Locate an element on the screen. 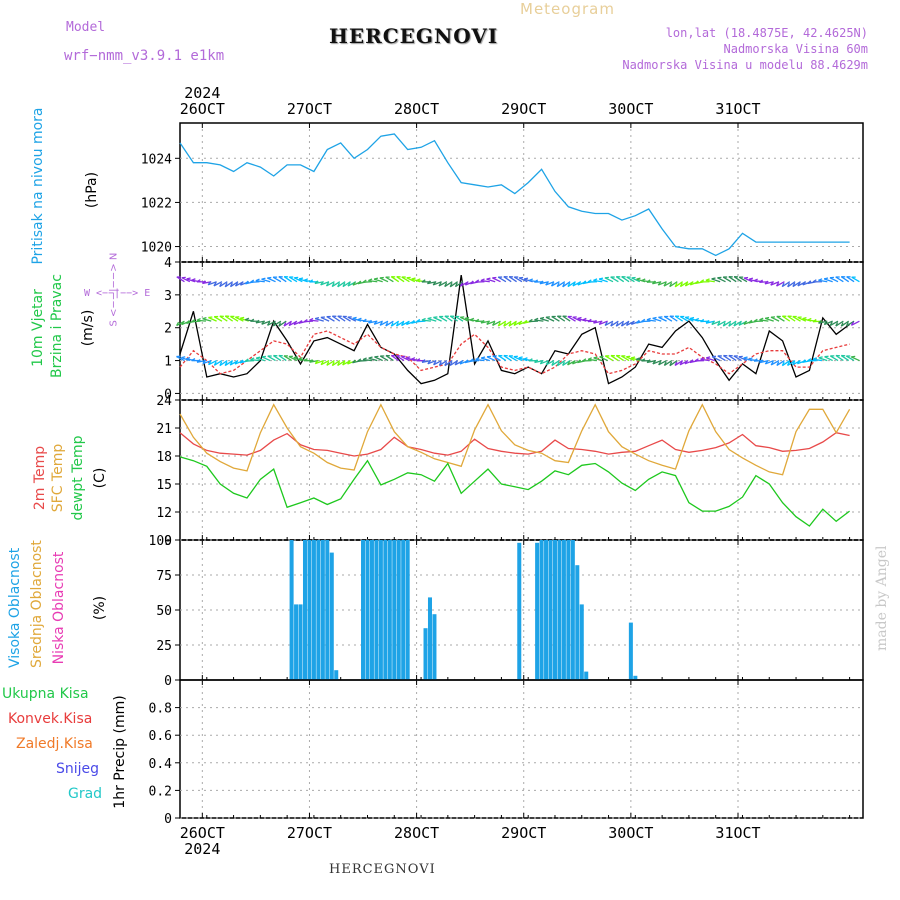  y-tick-label: 25 is located at coordinates (164, 646).